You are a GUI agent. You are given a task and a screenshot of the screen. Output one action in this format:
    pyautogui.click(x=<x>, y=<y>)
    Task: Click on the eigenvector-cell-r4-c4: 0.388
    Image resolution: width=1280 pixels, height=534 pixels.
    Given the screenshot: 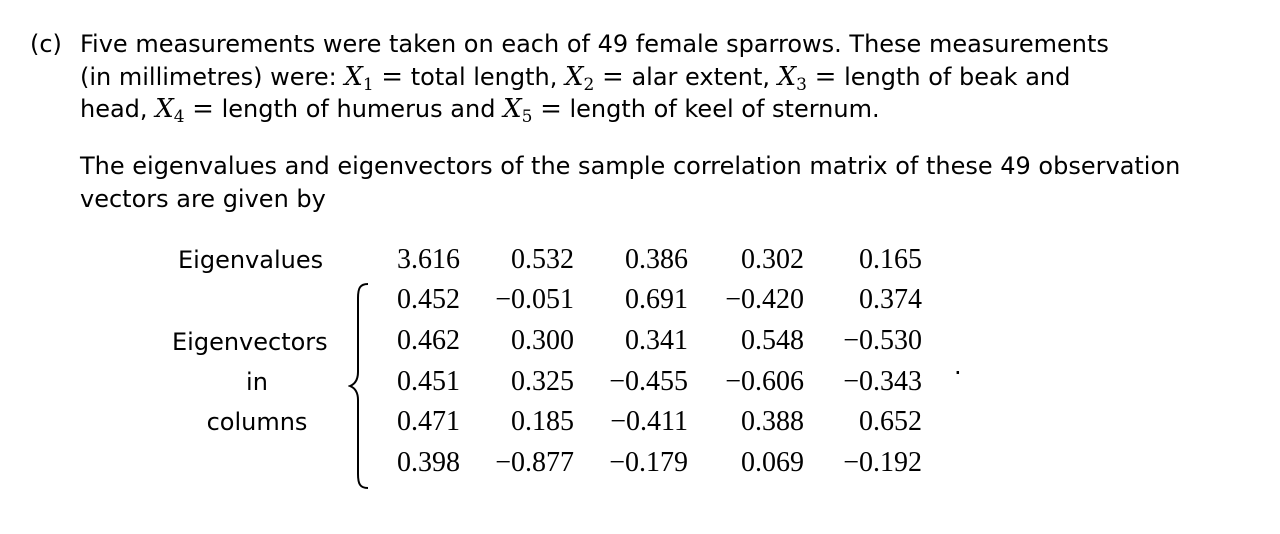 What is the action you would take?
    pyautogui.click(x=772, y=421)
    